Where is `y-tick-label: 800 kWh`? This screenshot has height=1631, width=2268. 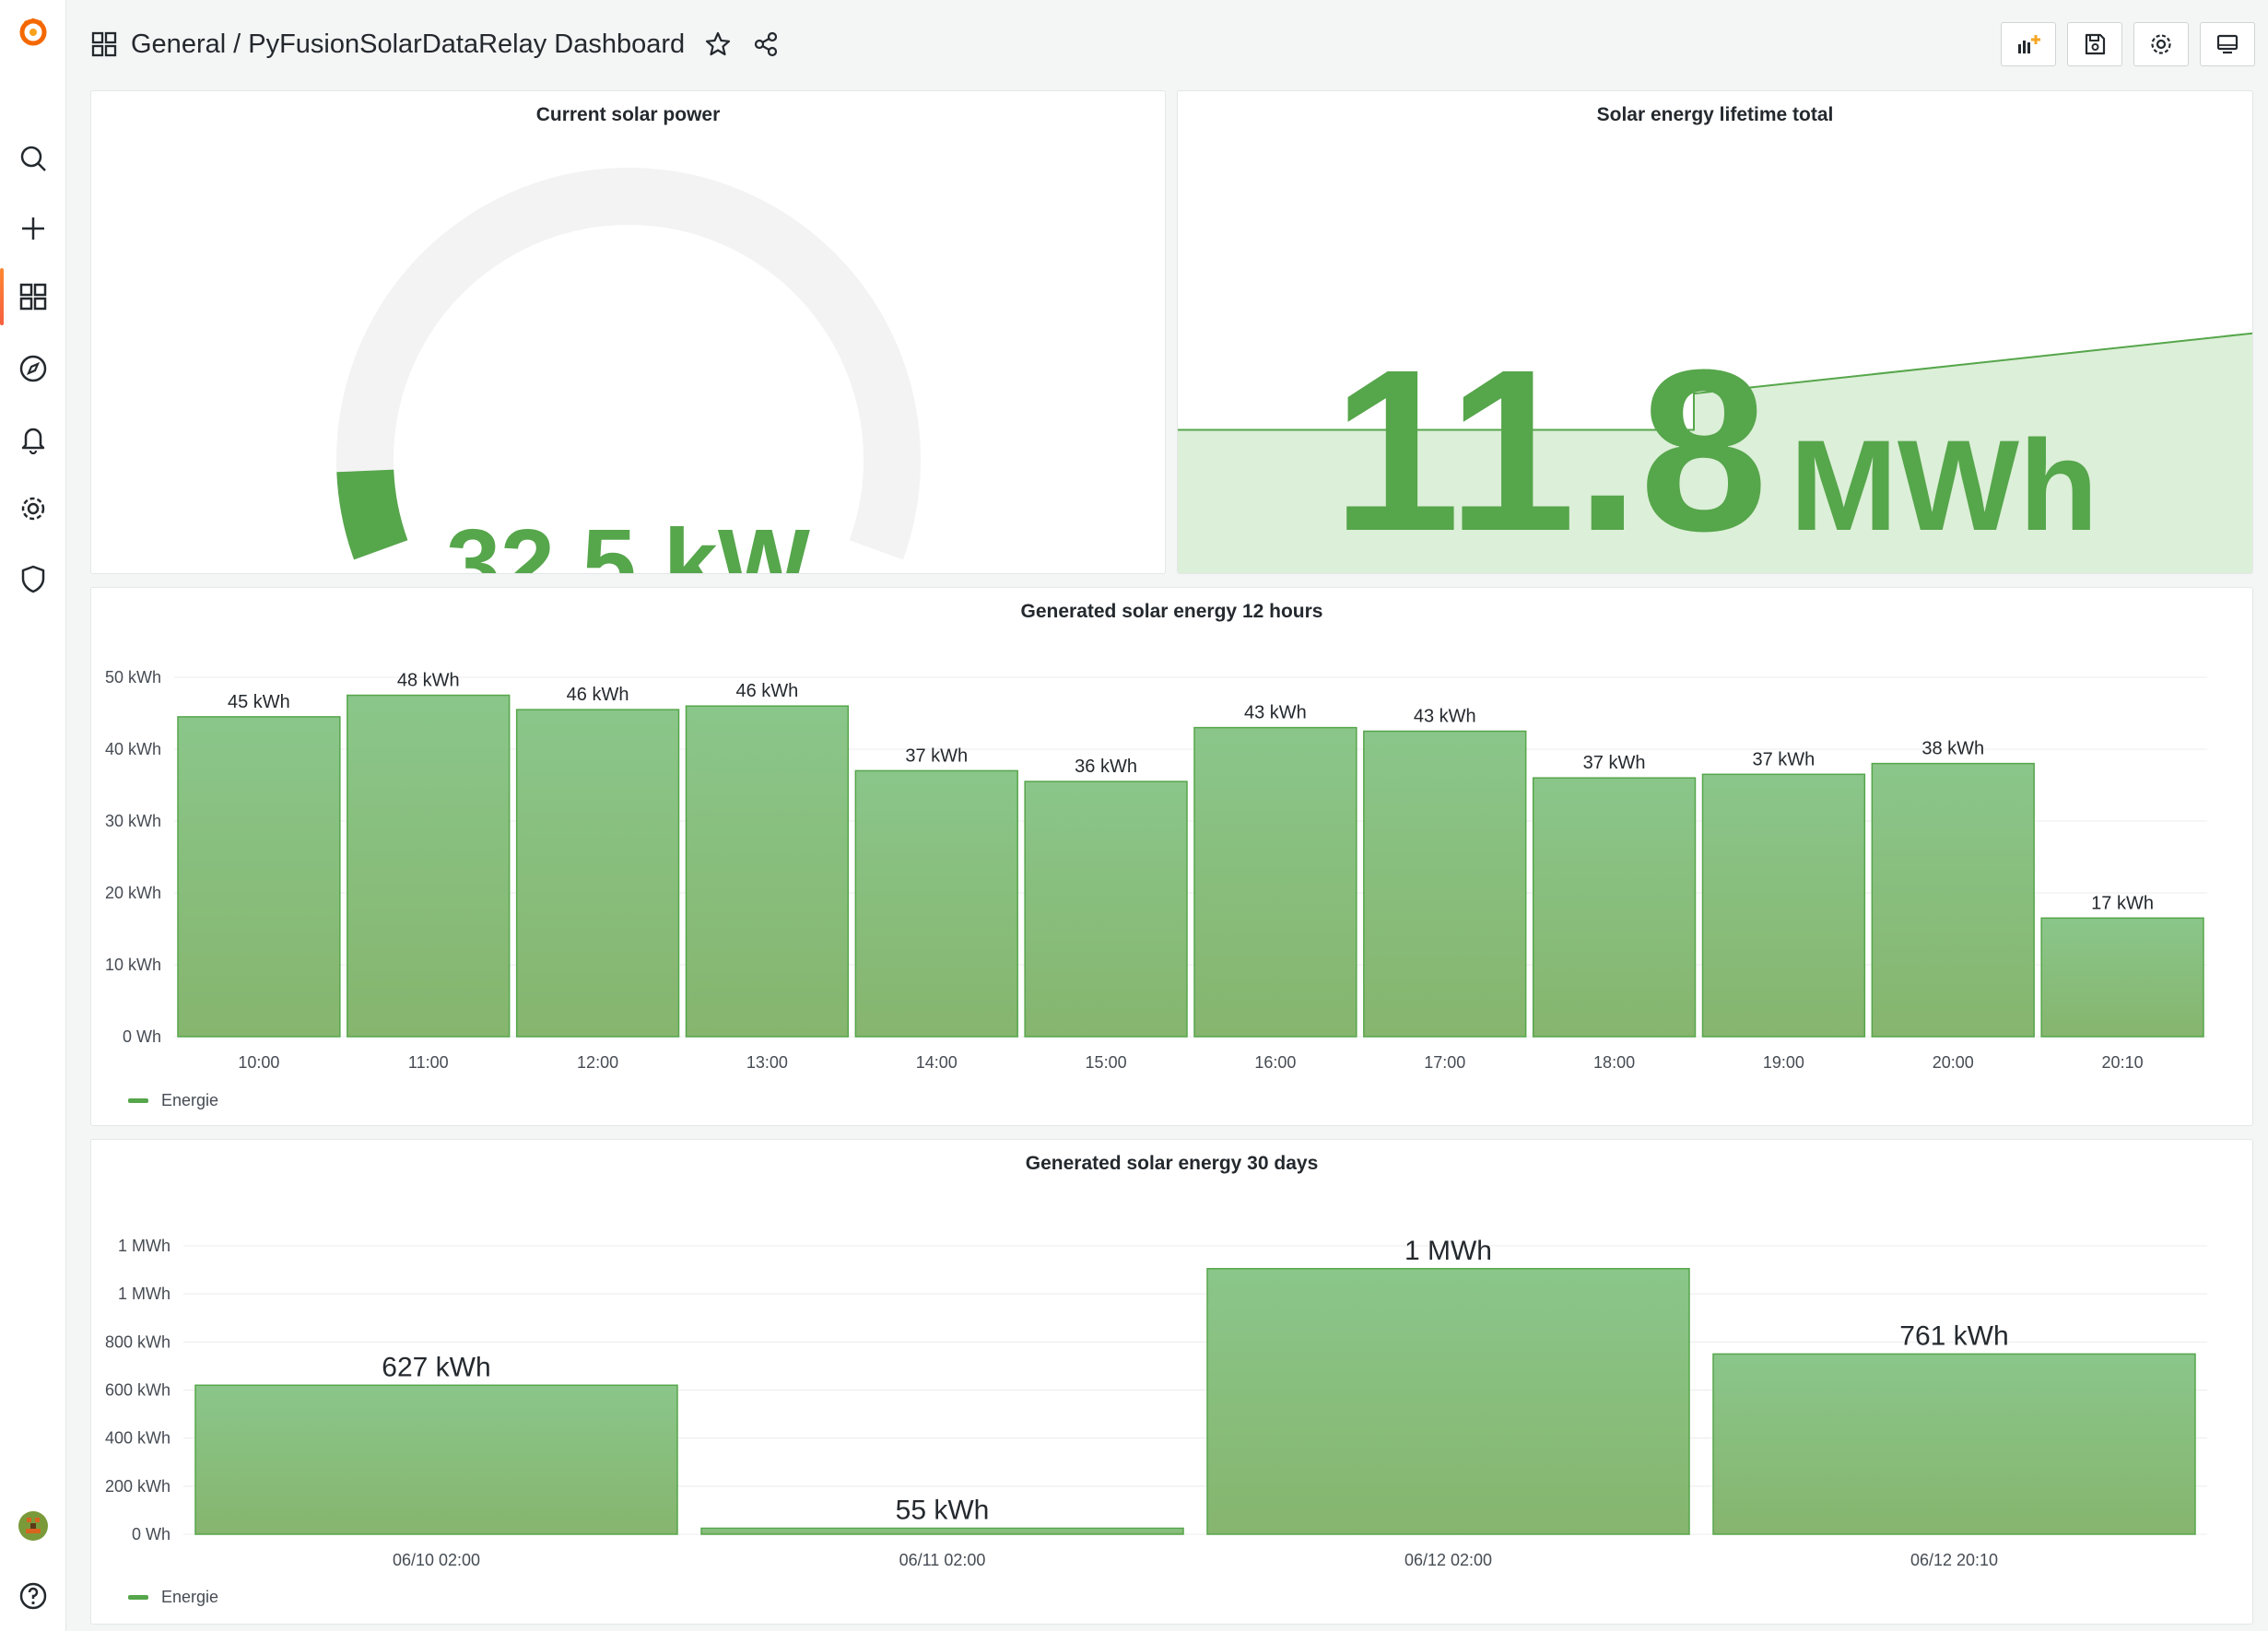
y-tick-label: 800 kWh is located at coordinates (138, 1341).